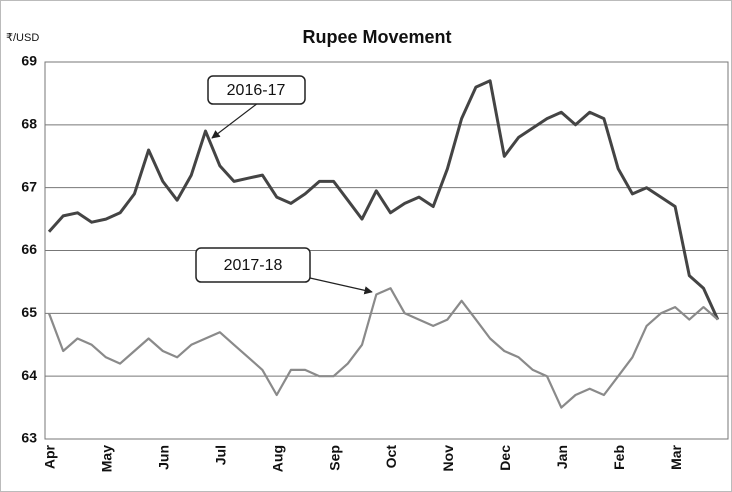 The height and width of the screenshot is (492, 732). Describe the element at coordinates (334, 458) in the screenshot. I see `x-tick-label: Sep` at that location.